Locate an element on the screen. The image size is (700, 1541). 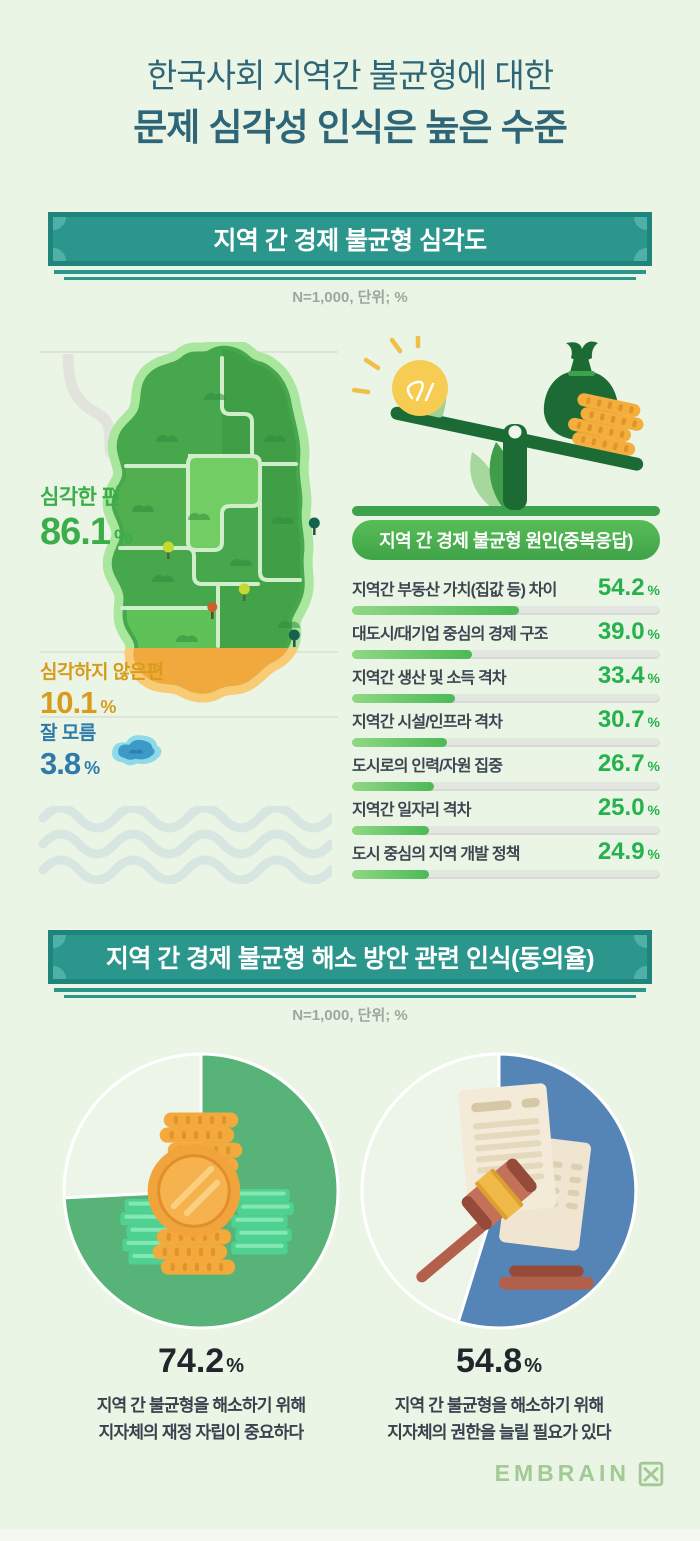
cause-number: 24.9 is located at coordinates (621, 851).